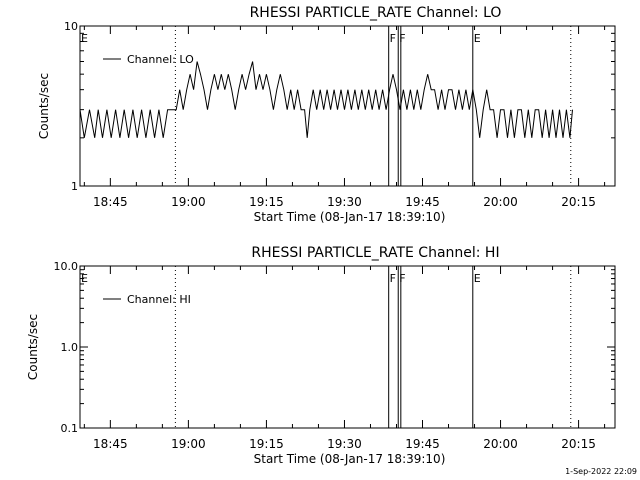 Image resolution: width=640 pixels, height=480 pixels. What do you see at coordinates (70, 428) in the screenshot?
I see `y-tick-label: 0.1` at bounding box center [70, 428].